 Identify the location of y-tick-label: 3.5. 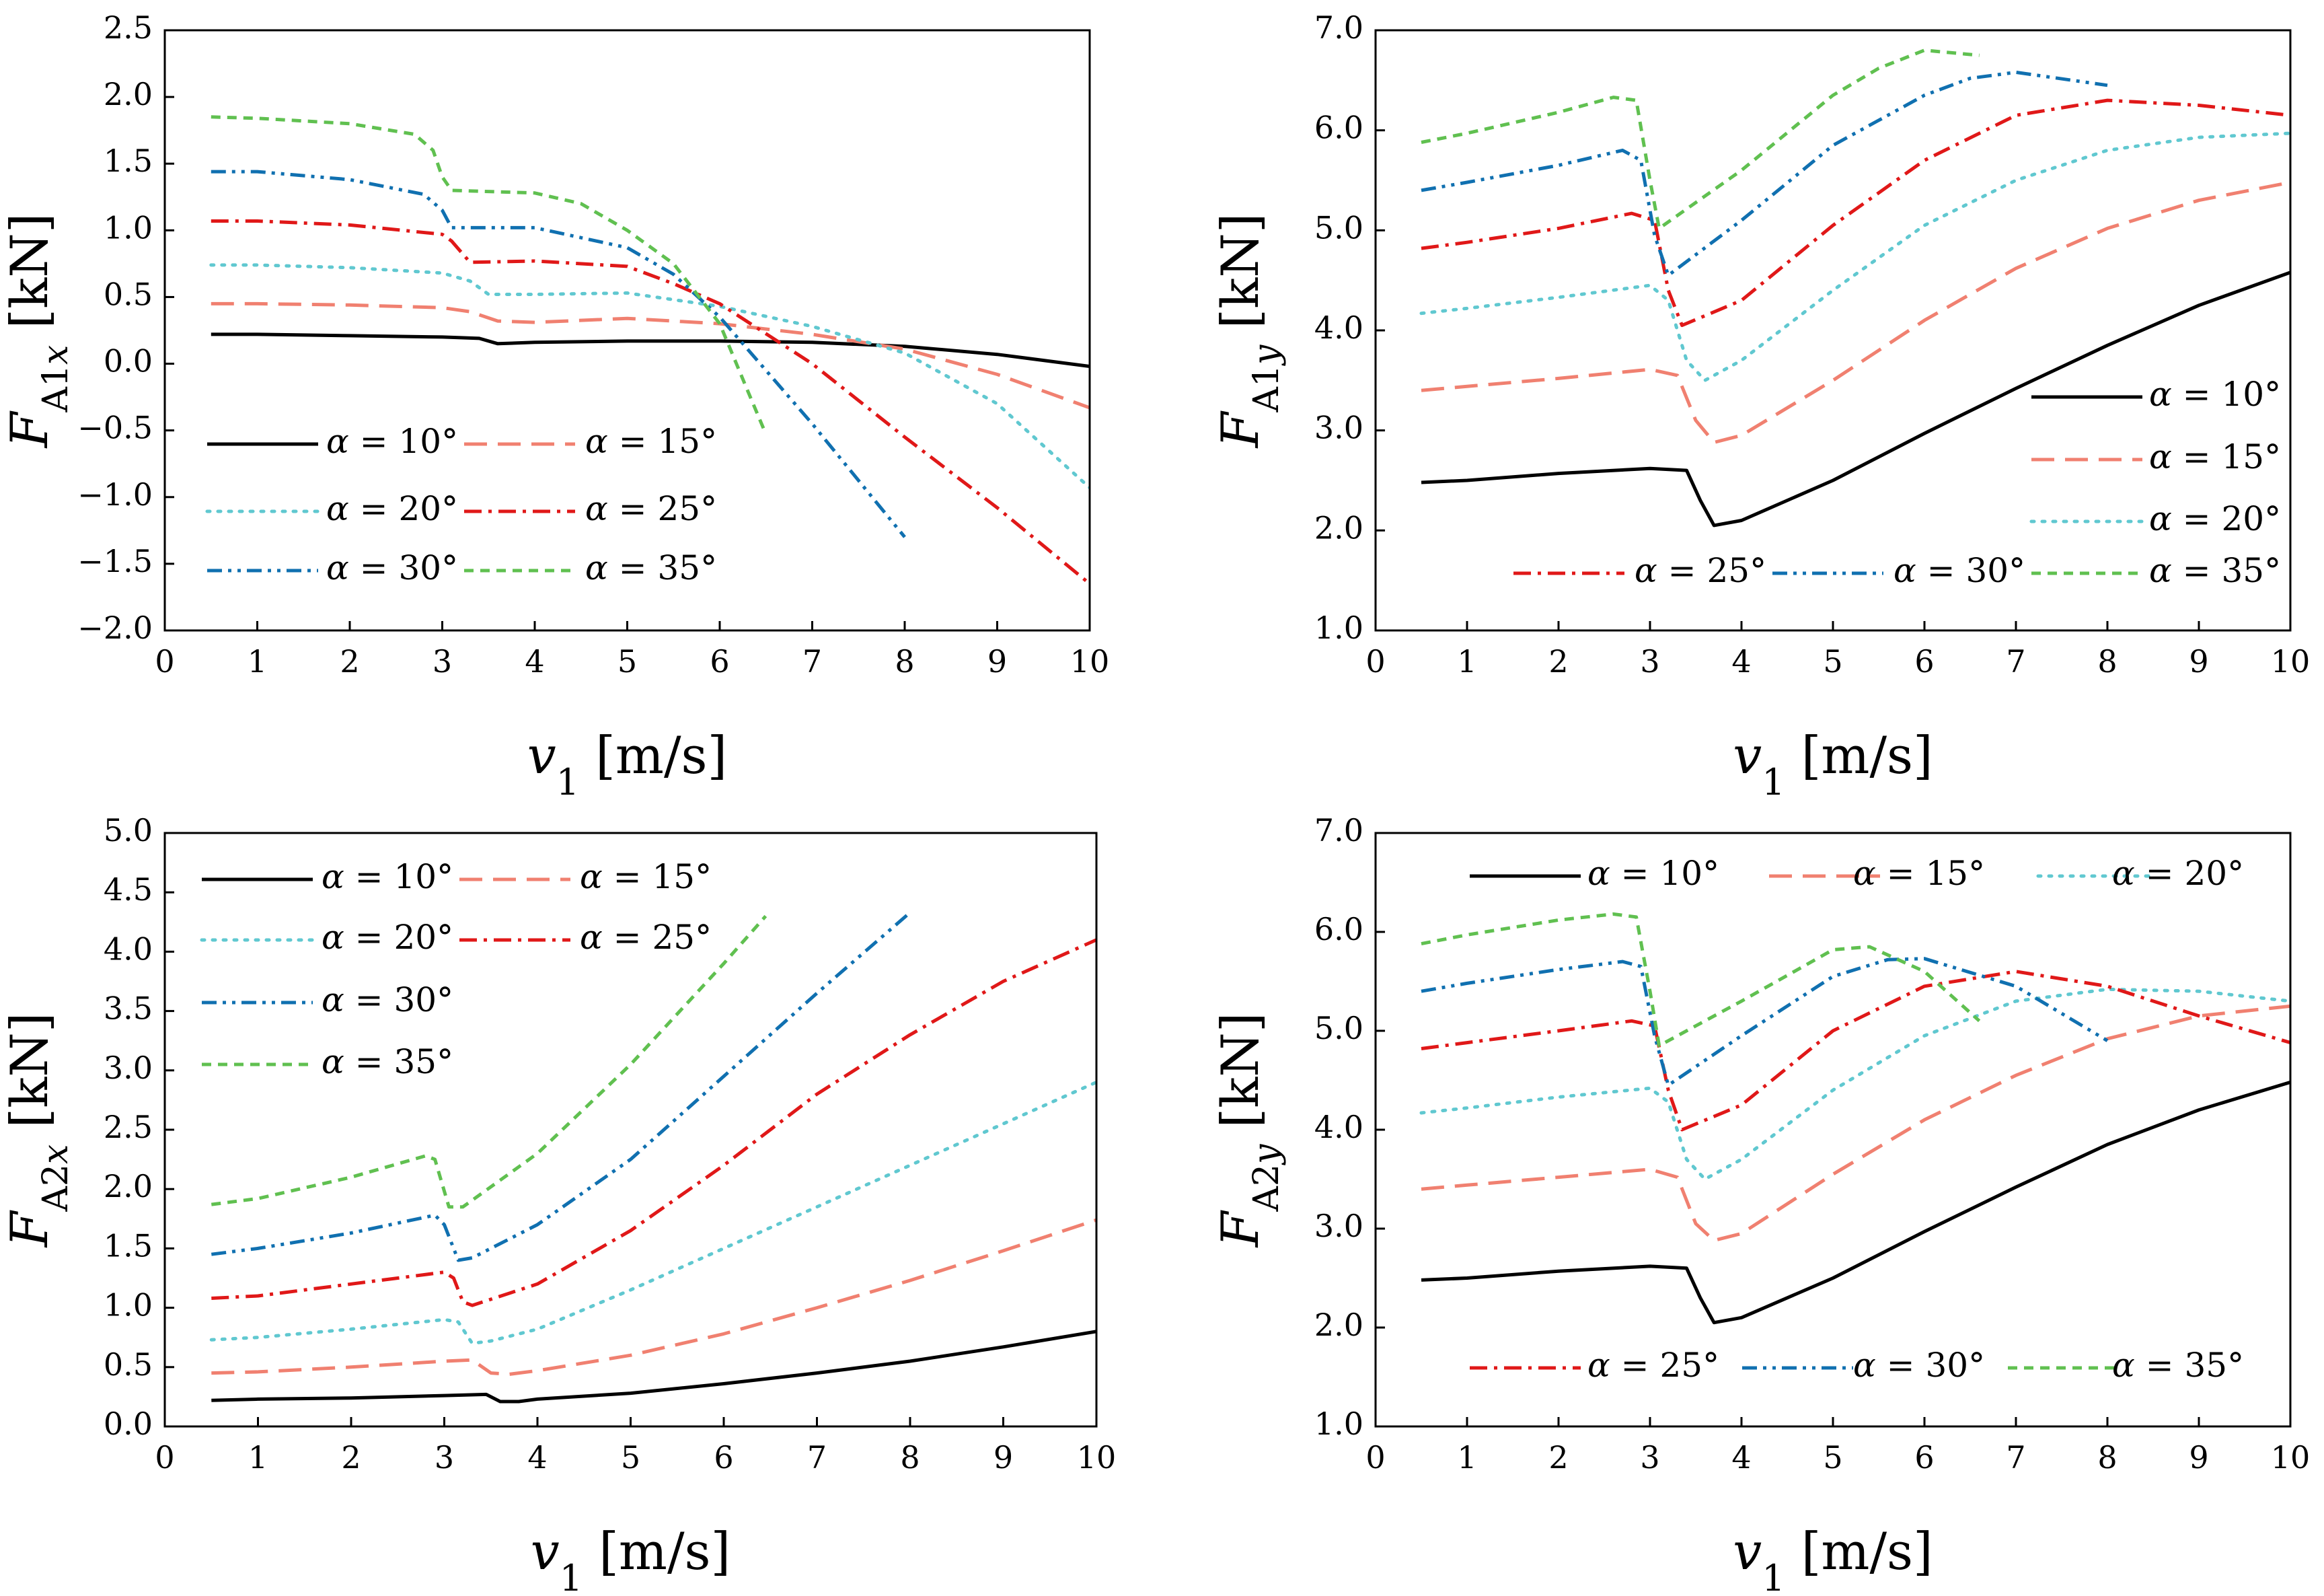
(128, 1008).